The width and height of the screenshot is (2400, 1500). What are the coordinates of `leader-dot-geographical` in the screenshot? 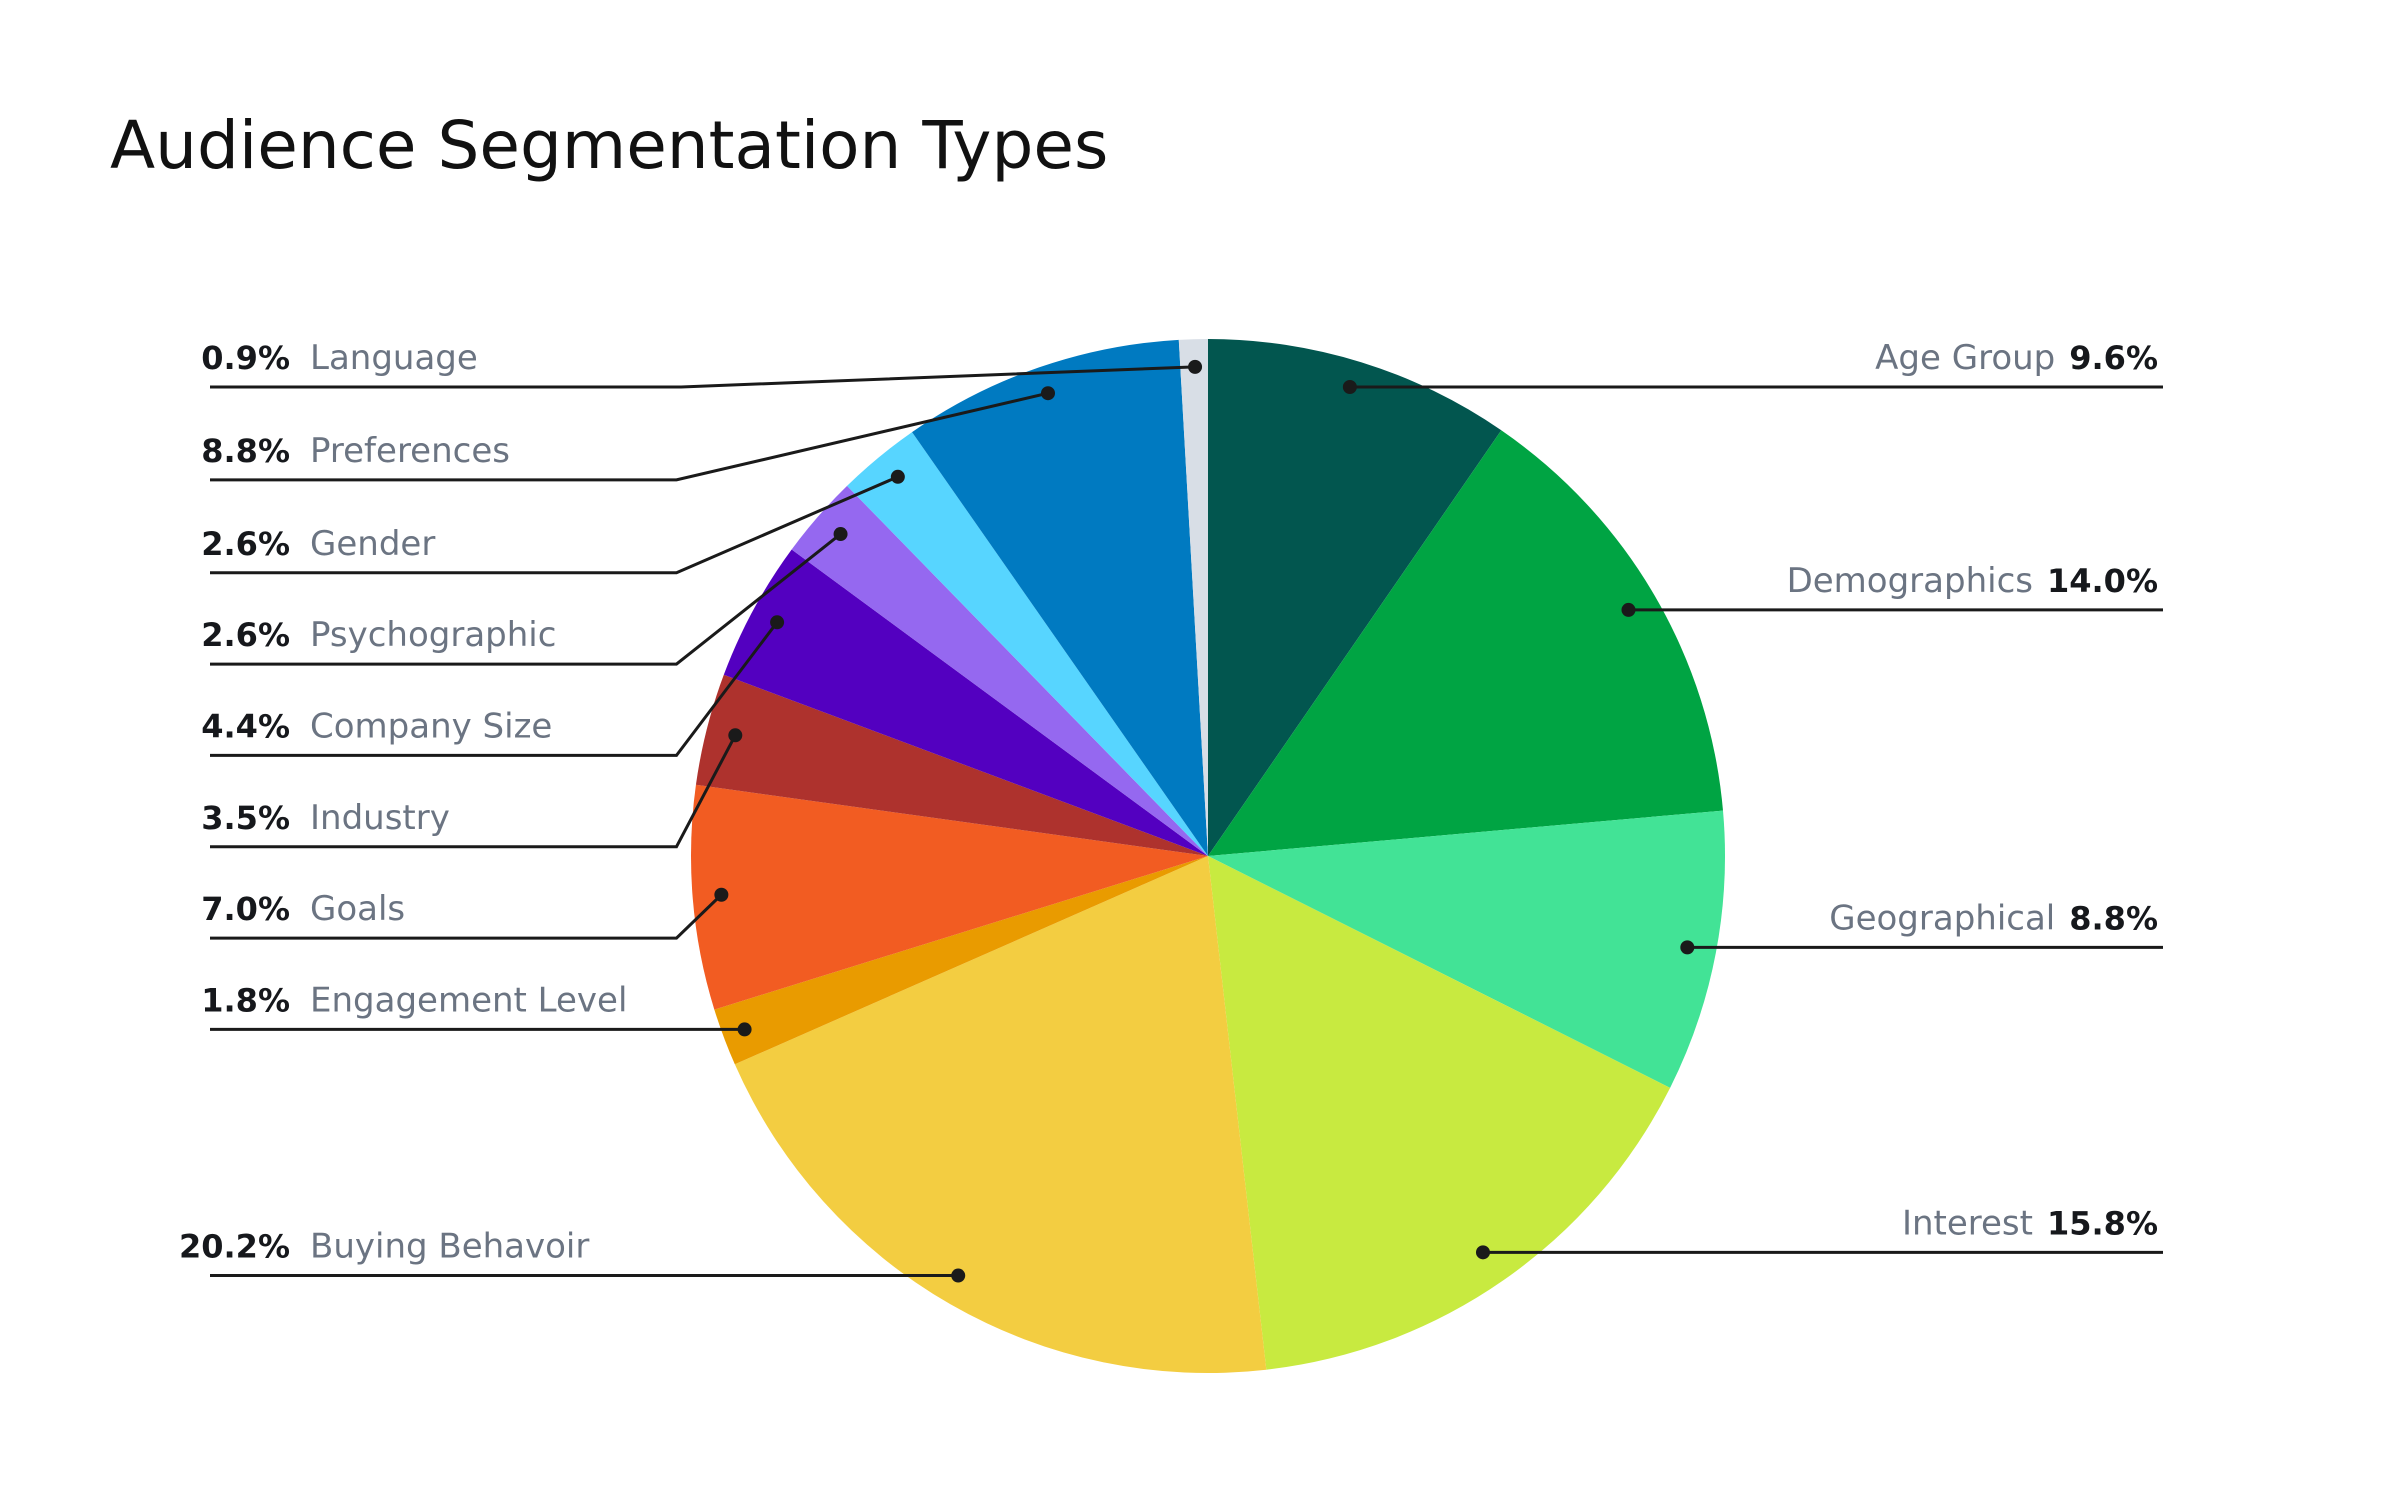 It's located at (1687, 947).